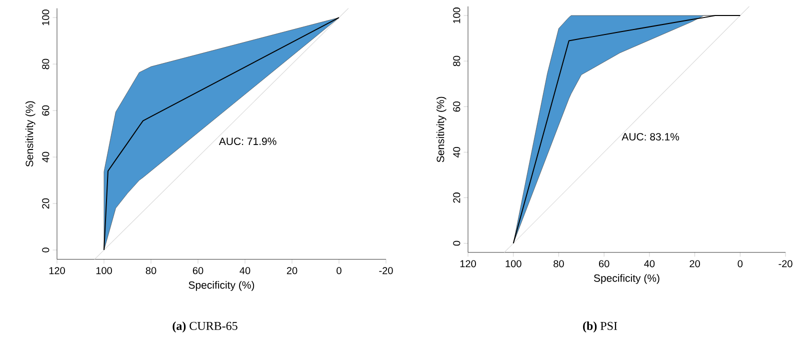 Image resolution: width=798 pixels, height=343 pixels. Describe the element at coordinates (600, 327) in the screenshot. I see `text: (b) PSI` at that location.